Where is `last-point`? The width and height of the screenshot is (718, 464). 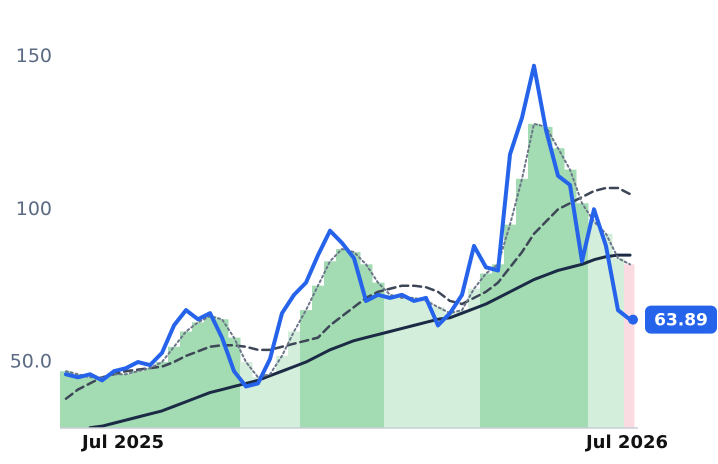
last-point is located at coordinates (633, 319).